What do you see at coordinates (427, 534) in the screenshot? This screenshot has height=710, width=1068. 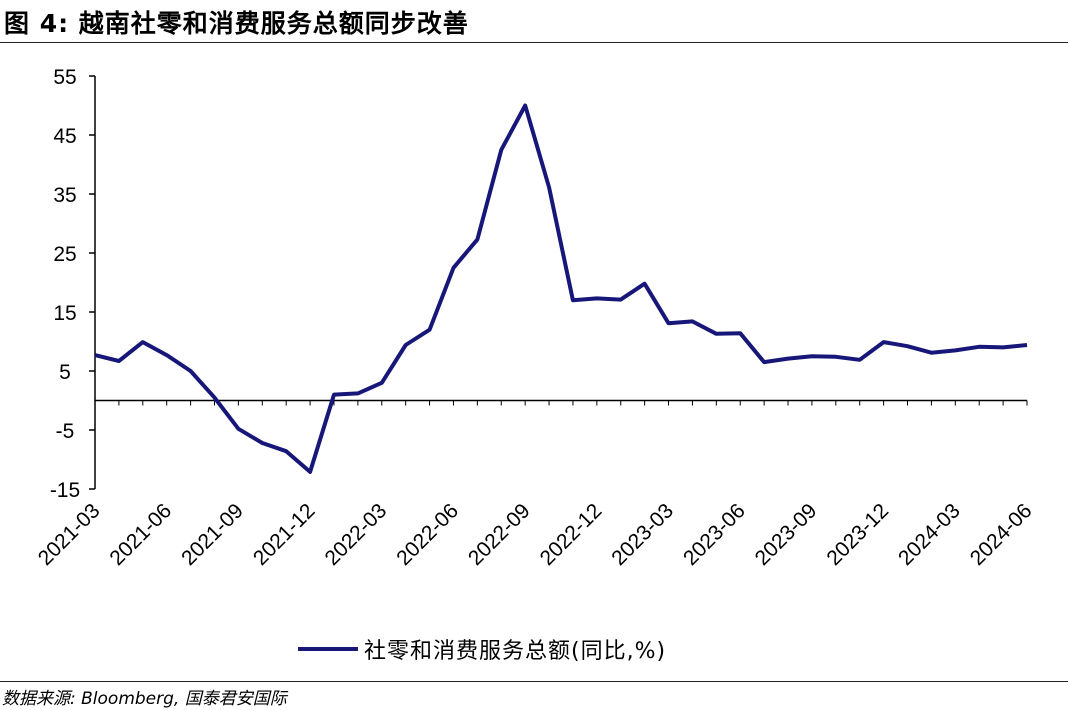 I see `x-tick-label: 2022-06` at bounding box center [427, 534].